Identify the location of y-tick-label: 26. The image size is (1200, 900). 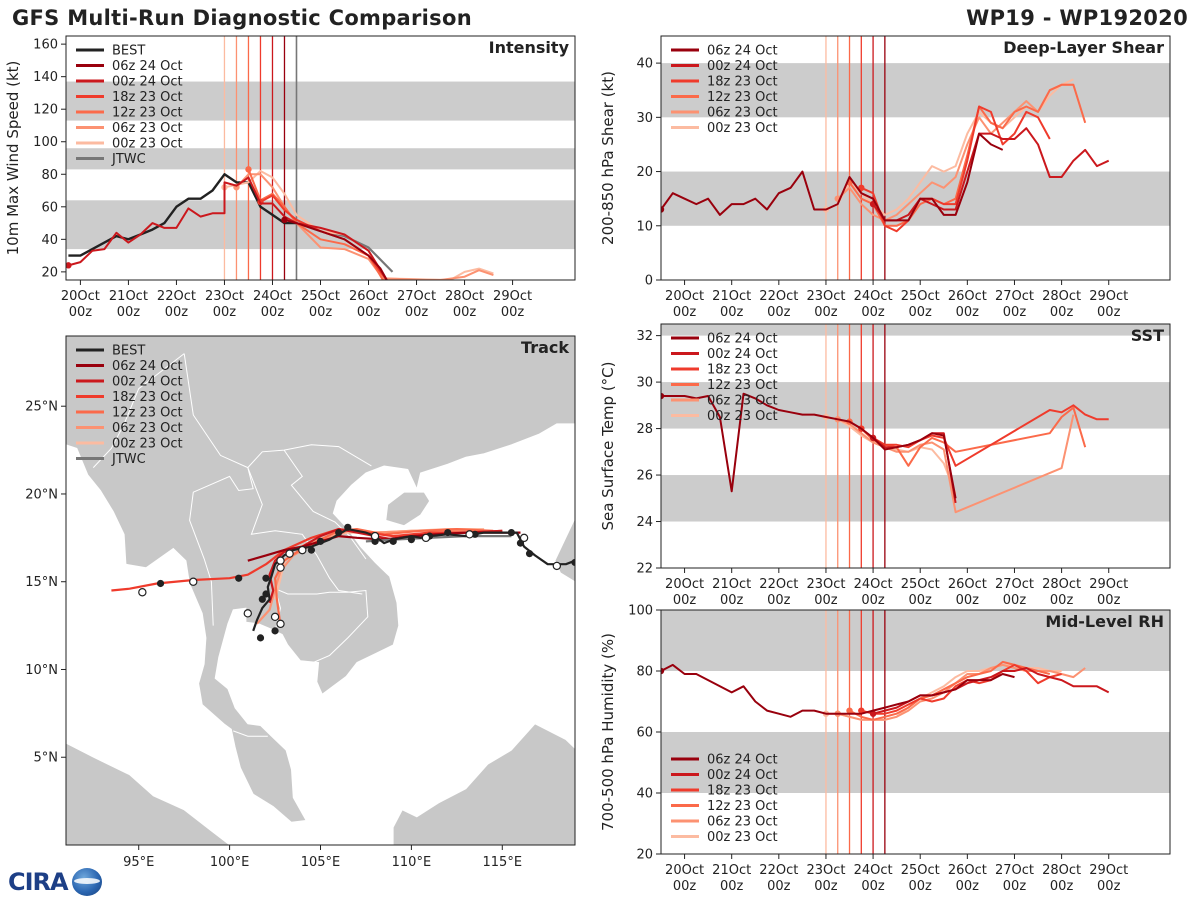
(644, 476).